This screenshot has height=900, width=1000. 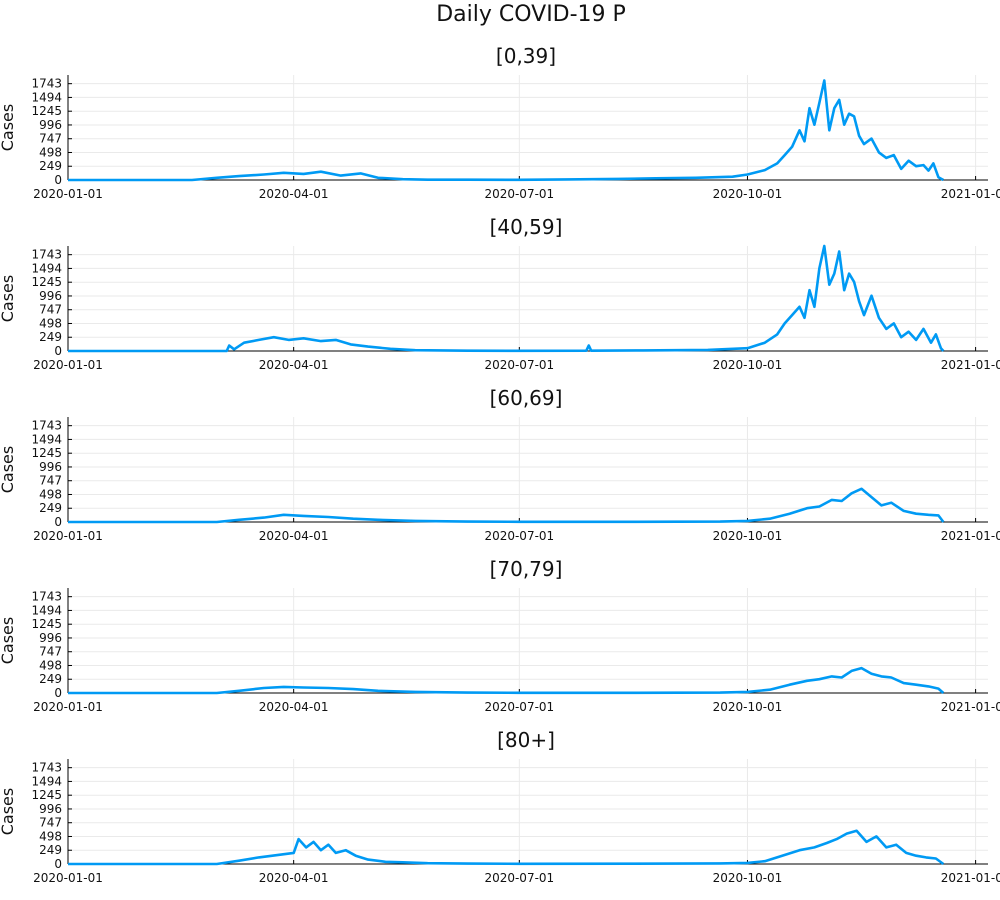 I want to click on page-title: Daily COVID-19 P, so click(x=531, y=14).